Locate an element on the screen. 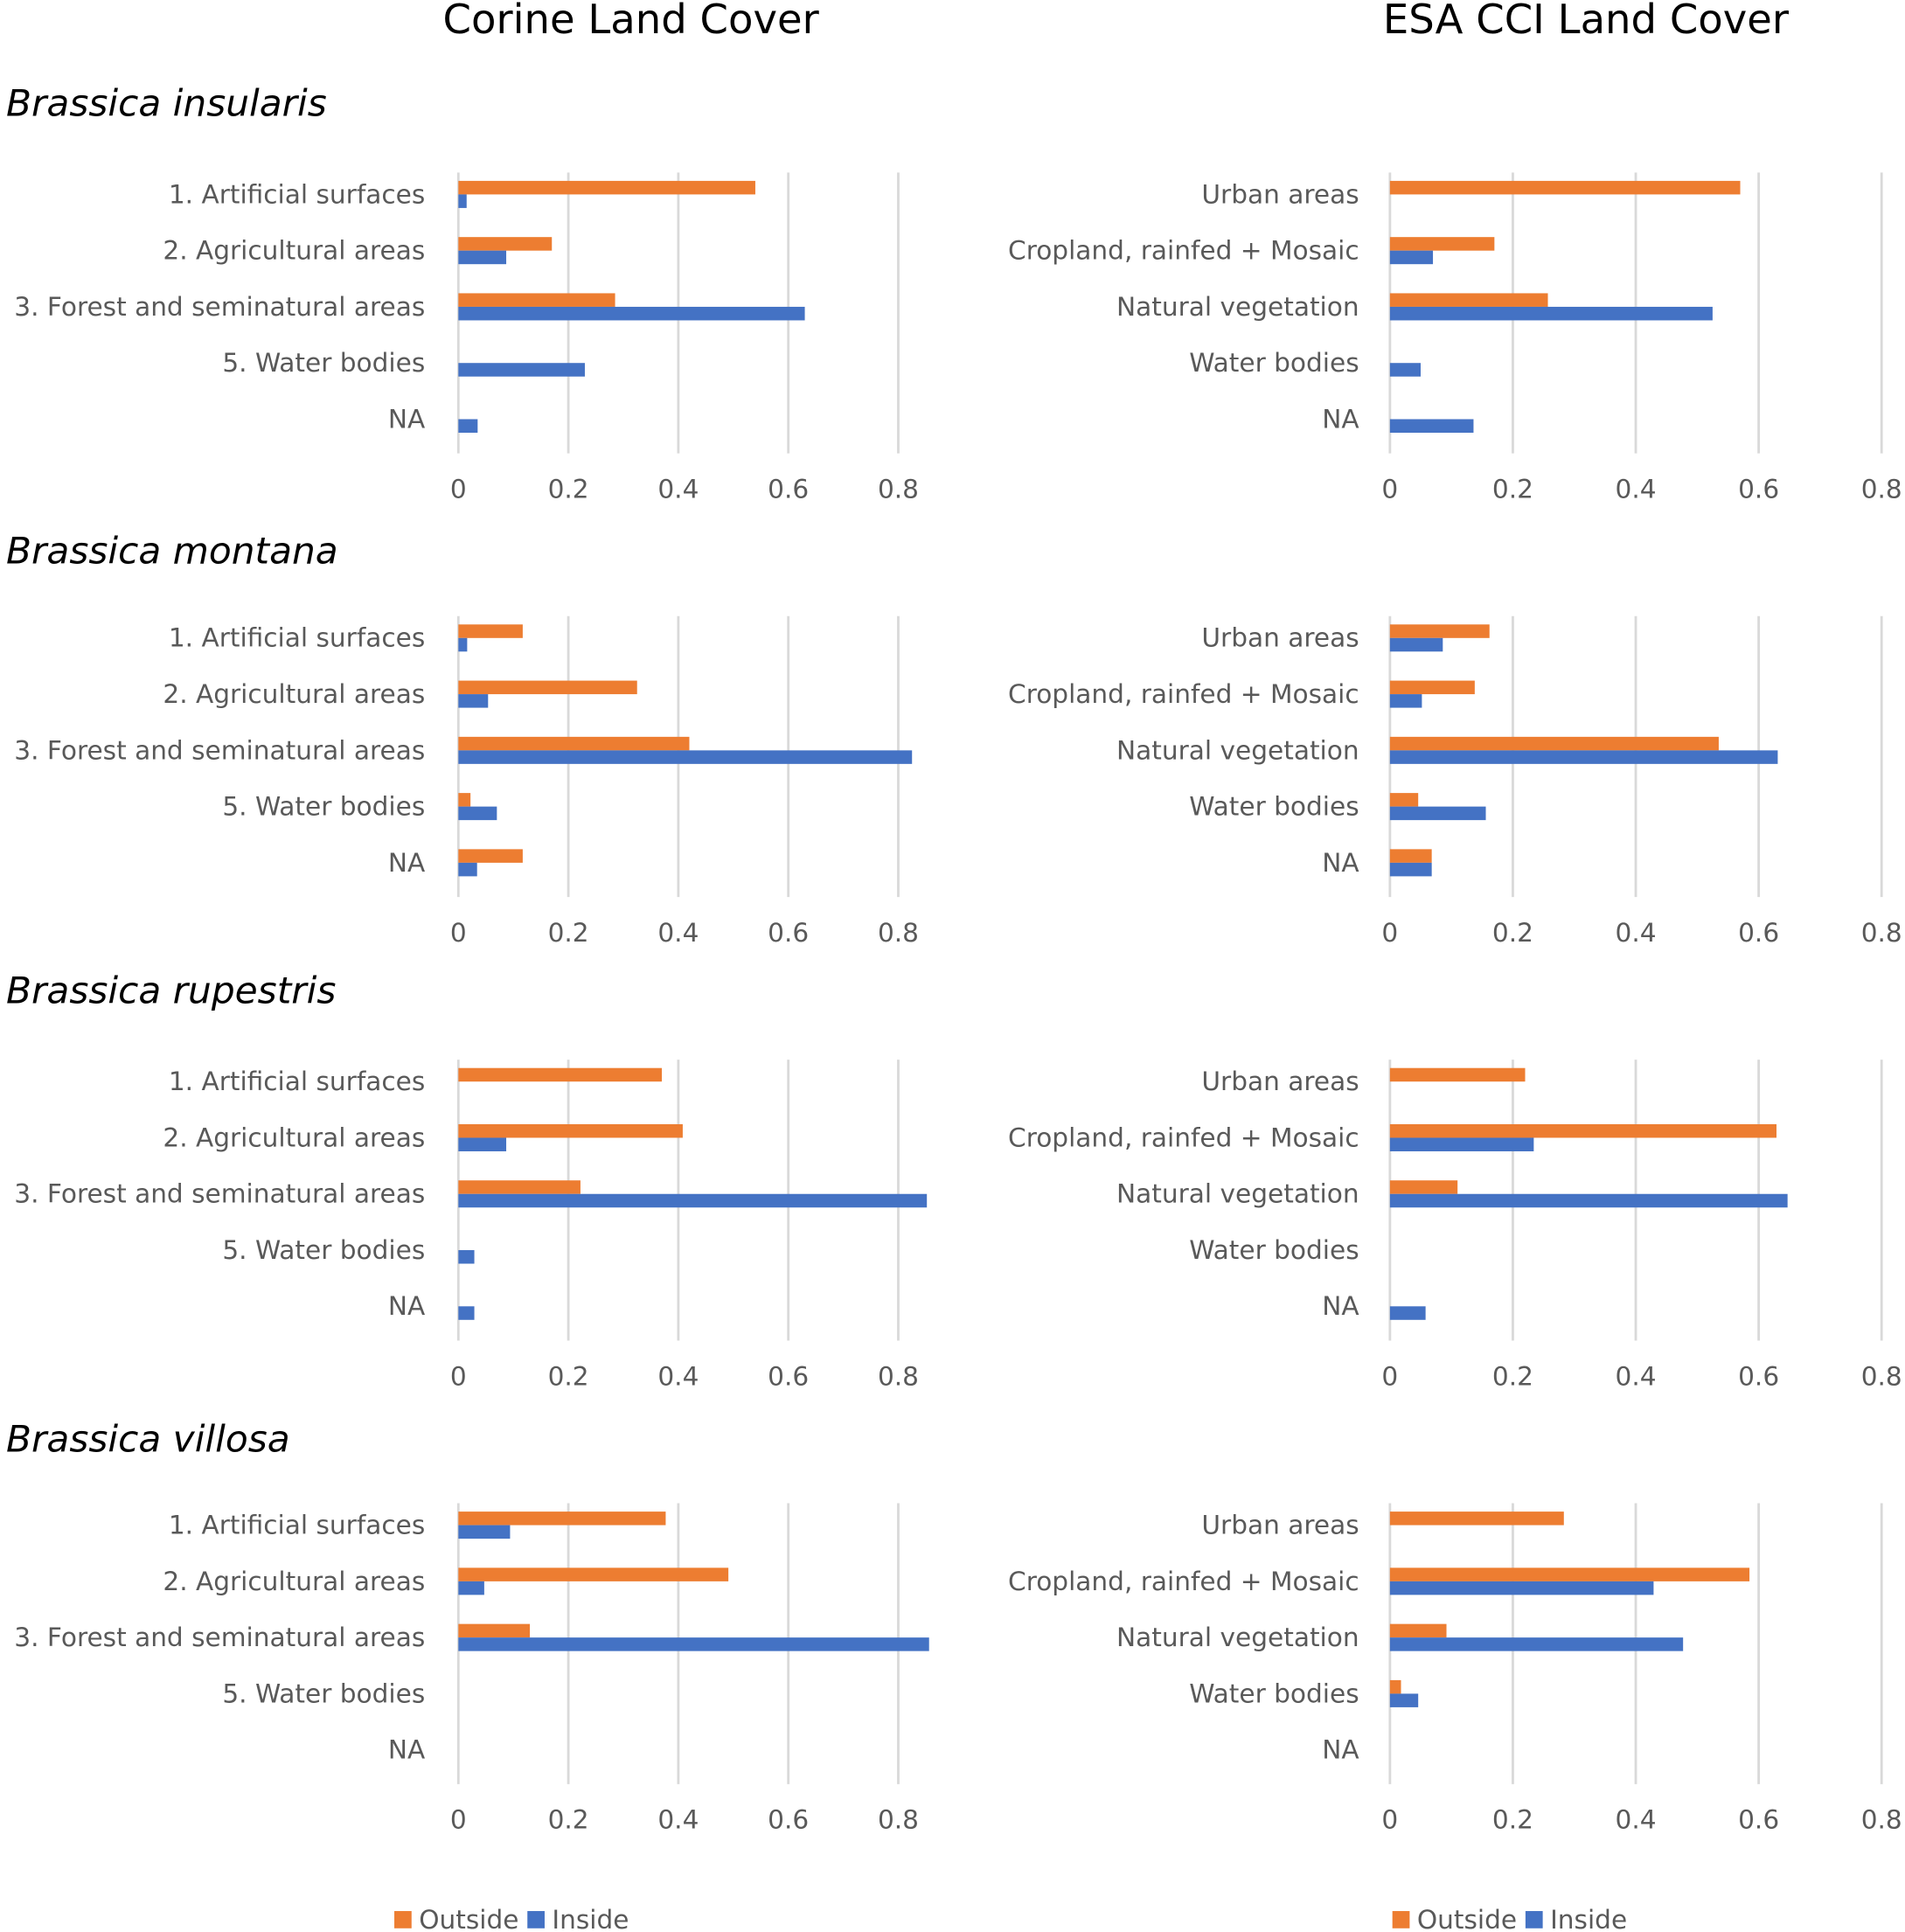 The width and height of the screenshot is (1905, 1932). species-title: Brassica insularis is located at coordinates (166, 104).